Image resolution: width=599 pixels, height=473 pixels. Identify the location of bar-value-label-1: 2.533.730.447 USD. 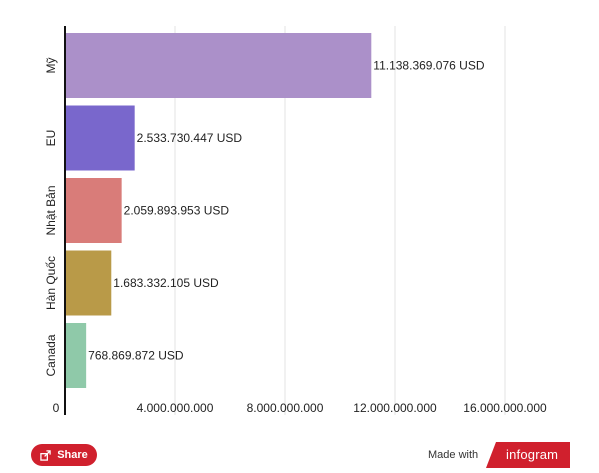
(190, 138).